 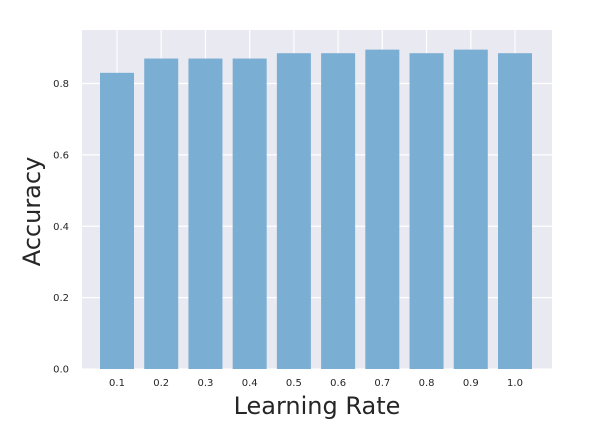 What do you see at coordinates (61, 298) in the screenshot?
I see `y-tick-label: 0.2` at bounding box center [61, 298].